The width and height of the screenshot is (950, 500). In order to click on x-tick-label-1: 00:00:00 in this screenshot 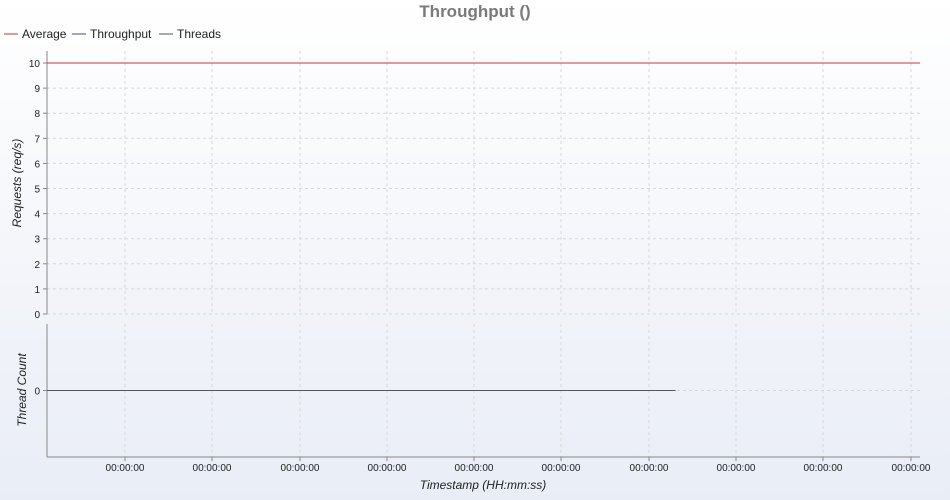, I will do `click(212, 468)`.